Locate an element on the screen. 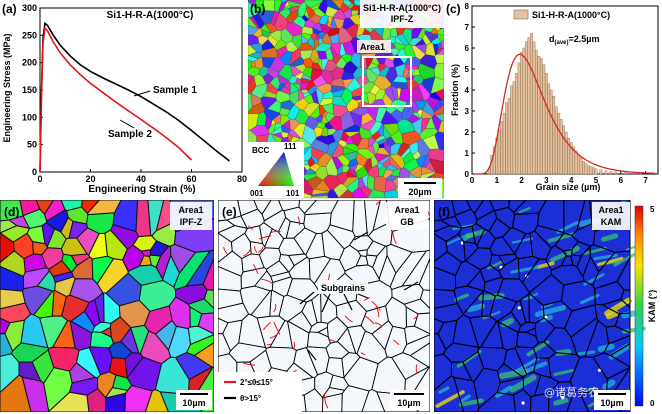  panel-c-annotation: d(ave)=2.5µm is located at coordinates (574, 40).